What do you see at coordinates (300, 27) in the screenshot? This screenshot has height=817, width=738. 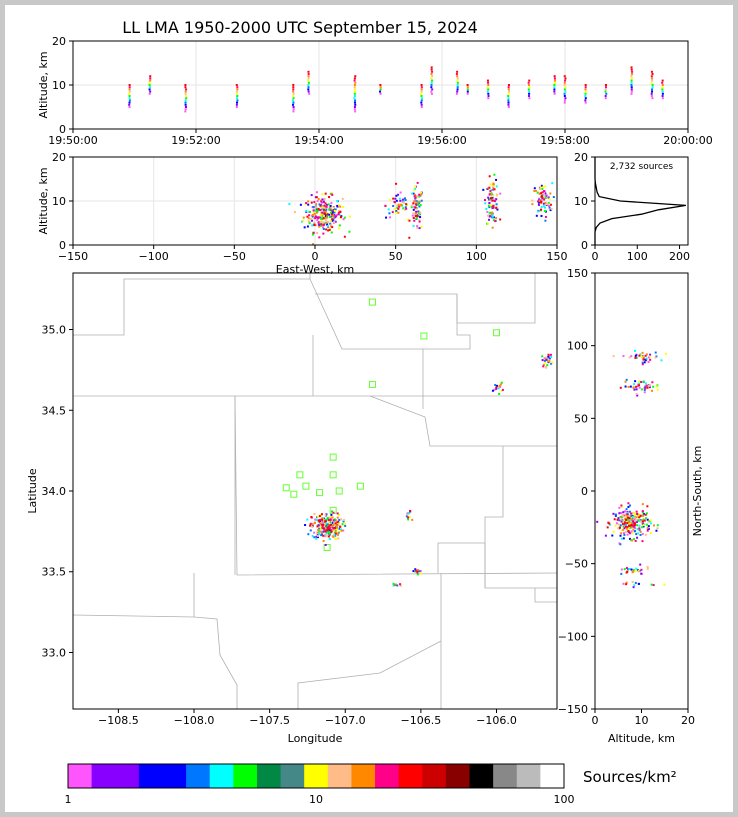 I see `figure-title: LL LMA 1950-2000 UTC September 15, 2024` at bounding box center [300, 27].